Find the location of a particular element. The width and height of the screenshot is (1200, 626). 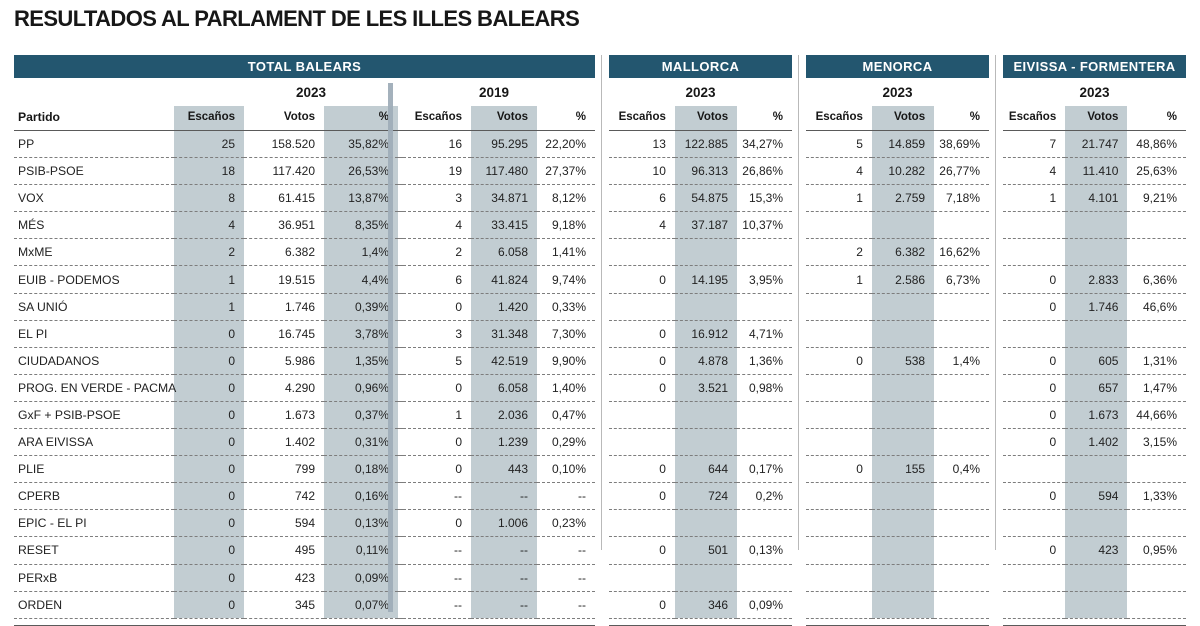

pct: 0,4% is located at coordinates (961, 469).